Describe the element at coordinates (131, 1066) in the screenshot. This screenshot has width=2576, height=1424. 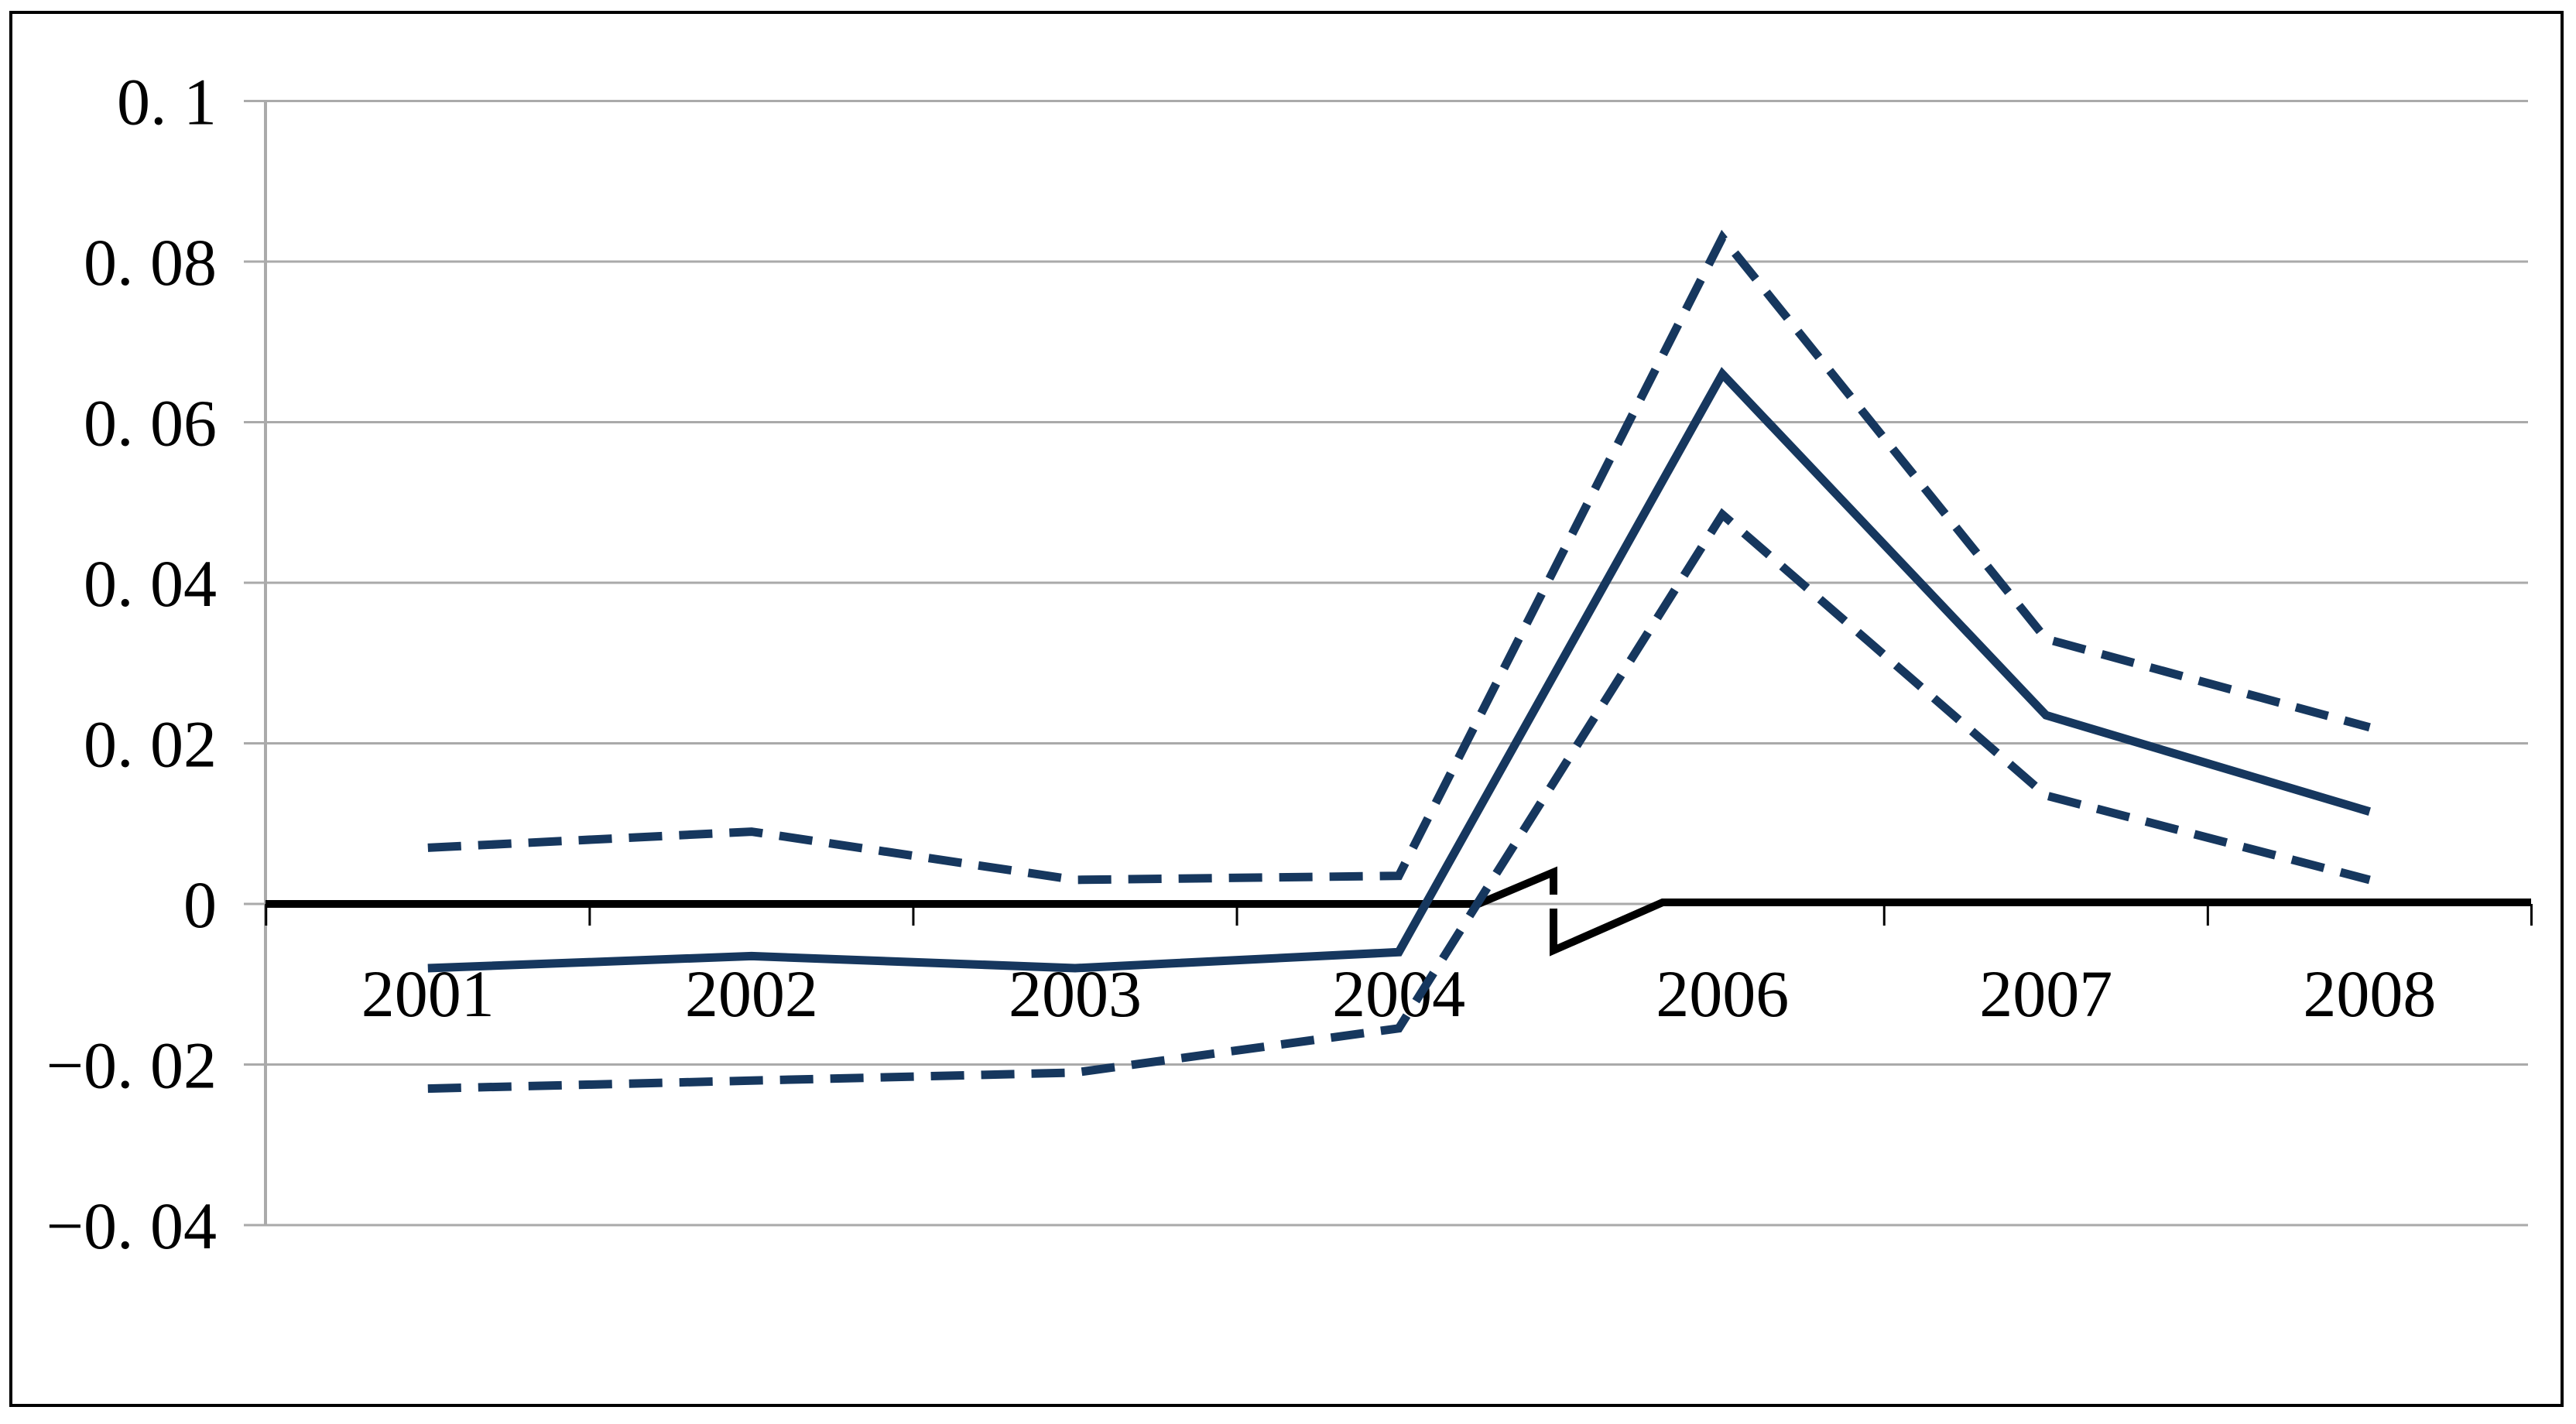
I see `y-tick-label: −0. 02` at that location.